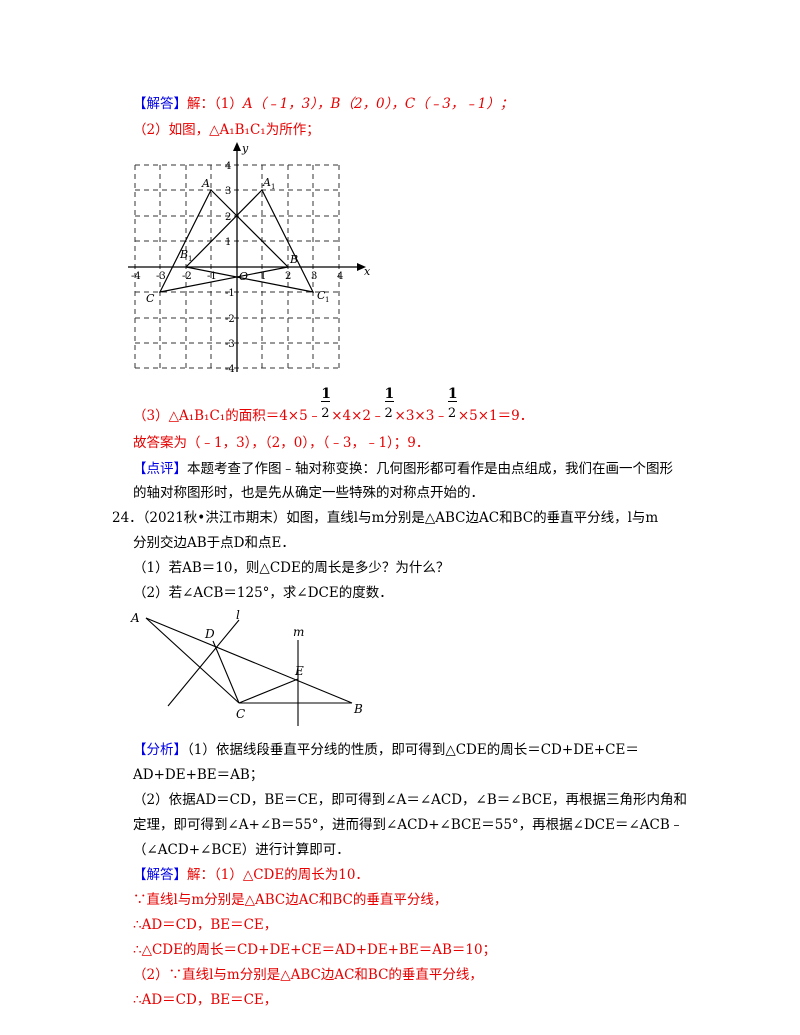  Describe the element at coordinates (214, 543) in the screenshot. I see `q24-stem-line-2: 分别交边AB于点D和点E．` at that location.